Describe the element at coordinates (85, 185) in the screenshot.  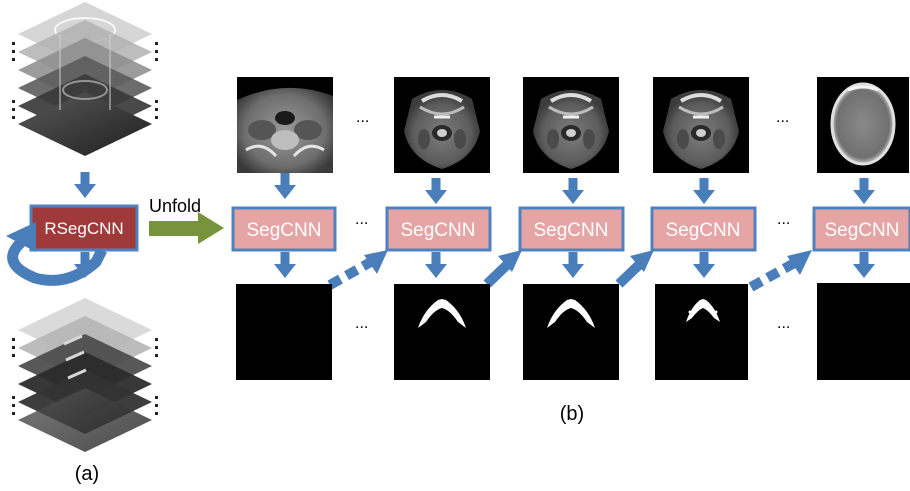
I see `arrow-down-to-rsegcnn` at that location.